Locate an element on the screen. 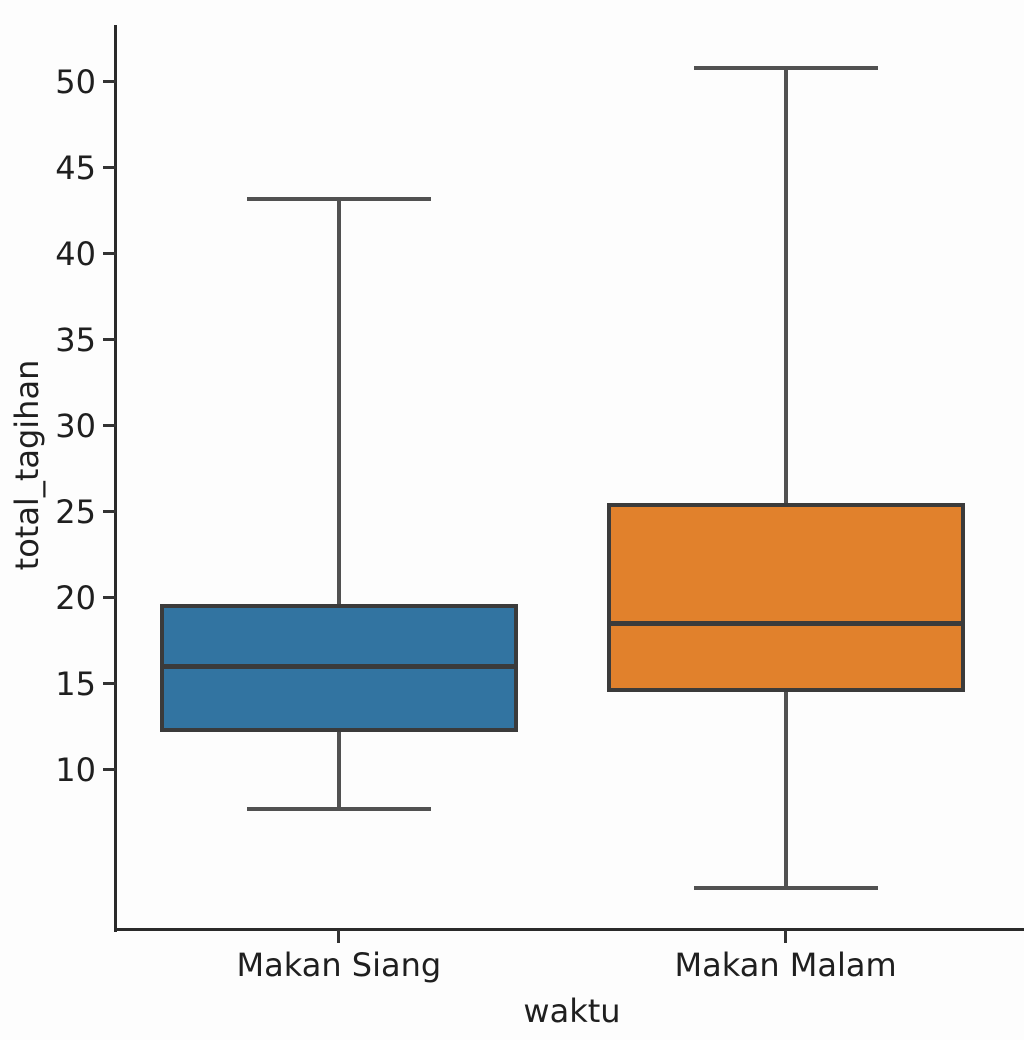 Image resolution: width=1024 pixels, height=1040 pixels. y-tick-label: 40 is located at coordinates (75, 253).